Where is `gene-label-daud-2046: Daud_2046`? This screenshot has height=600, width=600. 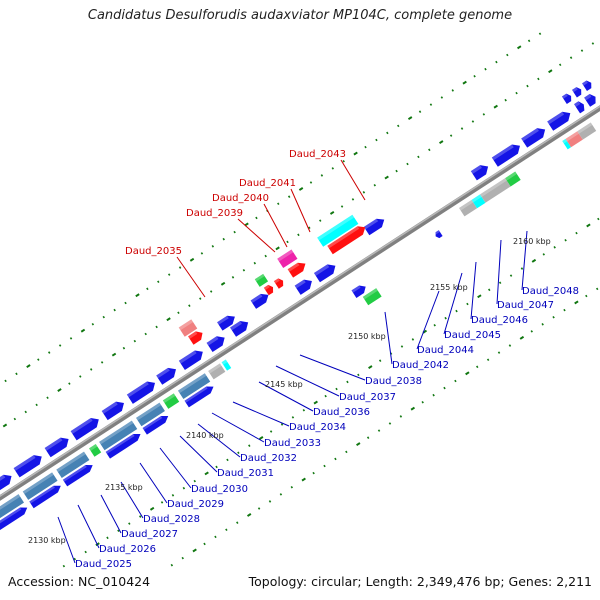
gene-label-daud-2046: Daud_2046 is located at coordinates (499, 320).